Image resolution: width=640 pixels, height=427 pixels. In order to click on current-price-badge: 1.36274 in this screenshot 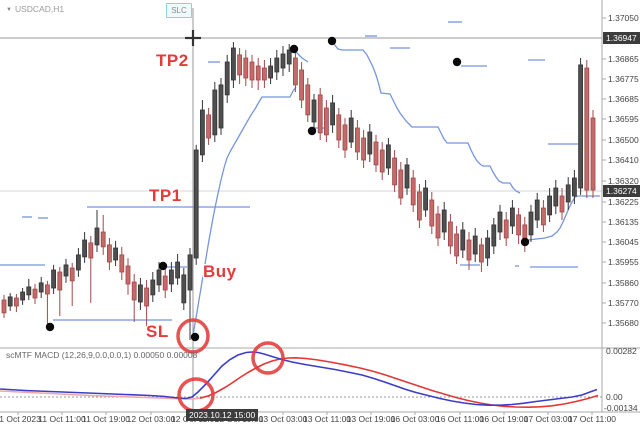, I will do `click(621, 191)`.